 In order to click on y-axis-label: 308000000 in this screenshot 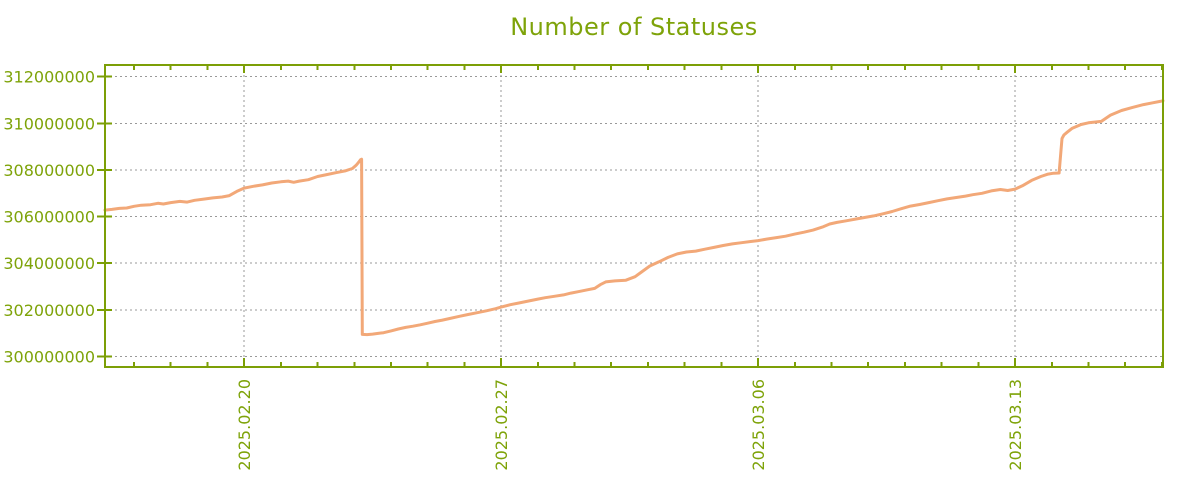, I will do `click(49, 170)`.